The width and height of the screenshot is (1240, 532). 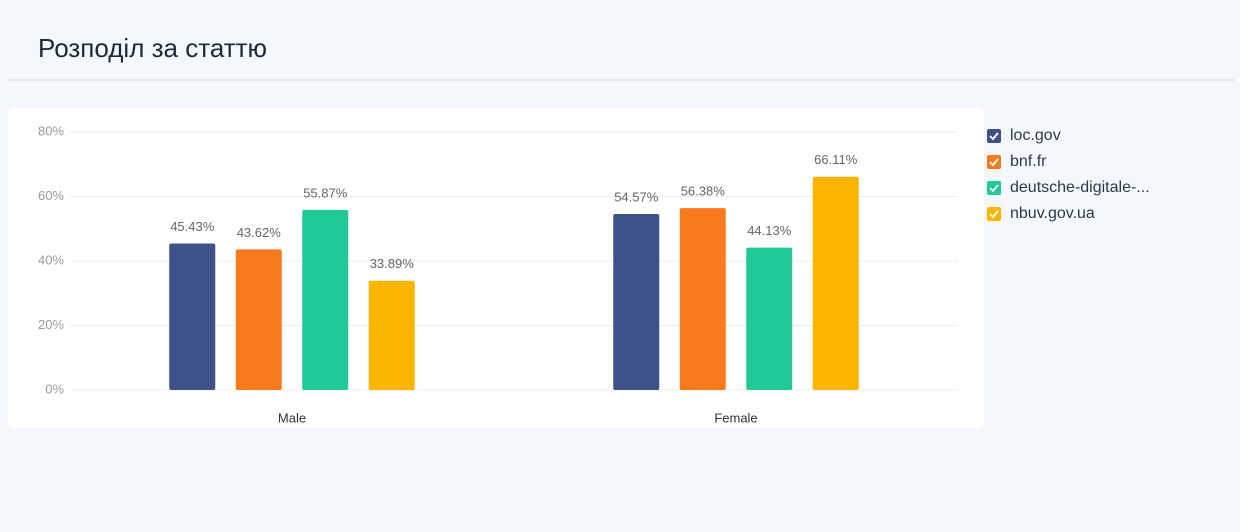 I want to click on value-label: 45.43%, so click(x=192, y=226).